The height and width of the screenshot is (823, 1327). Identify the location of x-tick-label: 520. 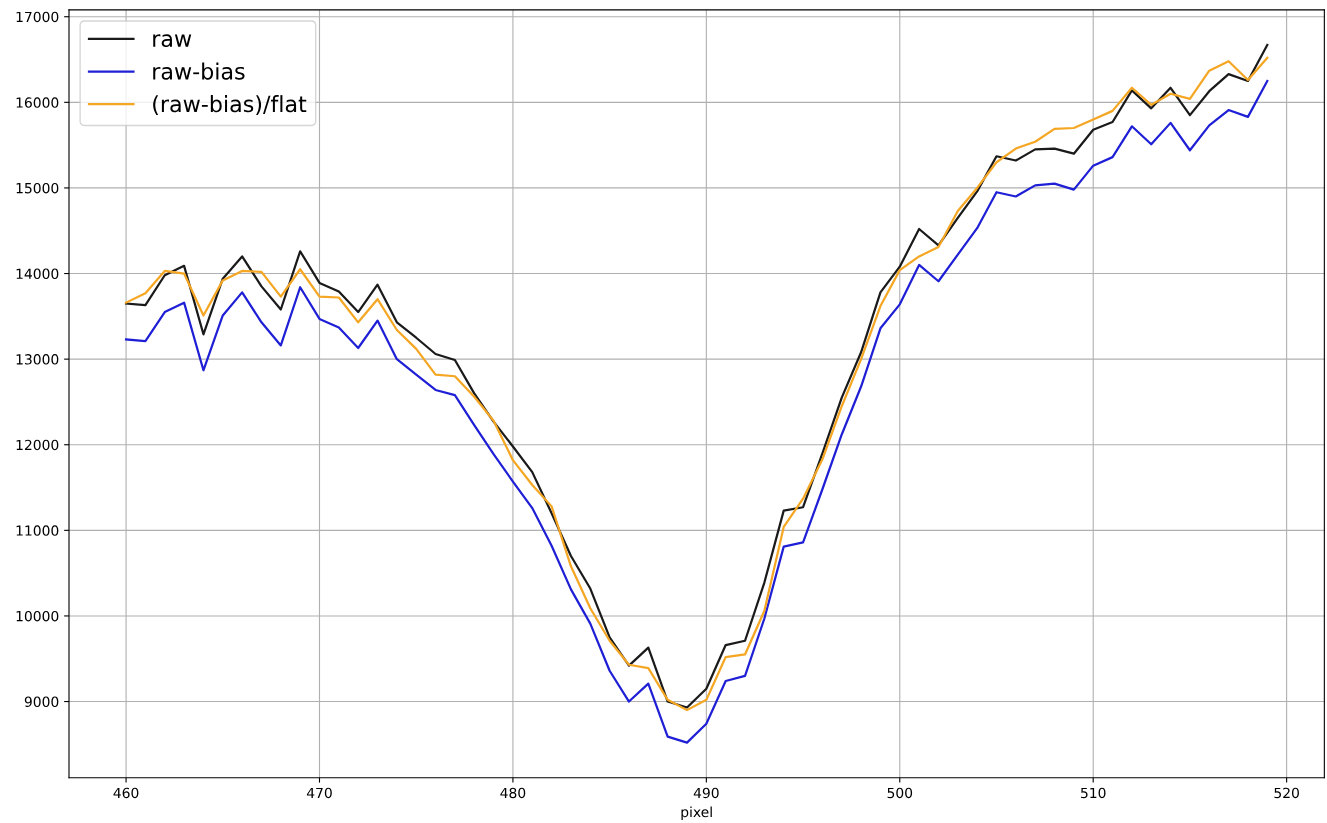
(1286, 793).